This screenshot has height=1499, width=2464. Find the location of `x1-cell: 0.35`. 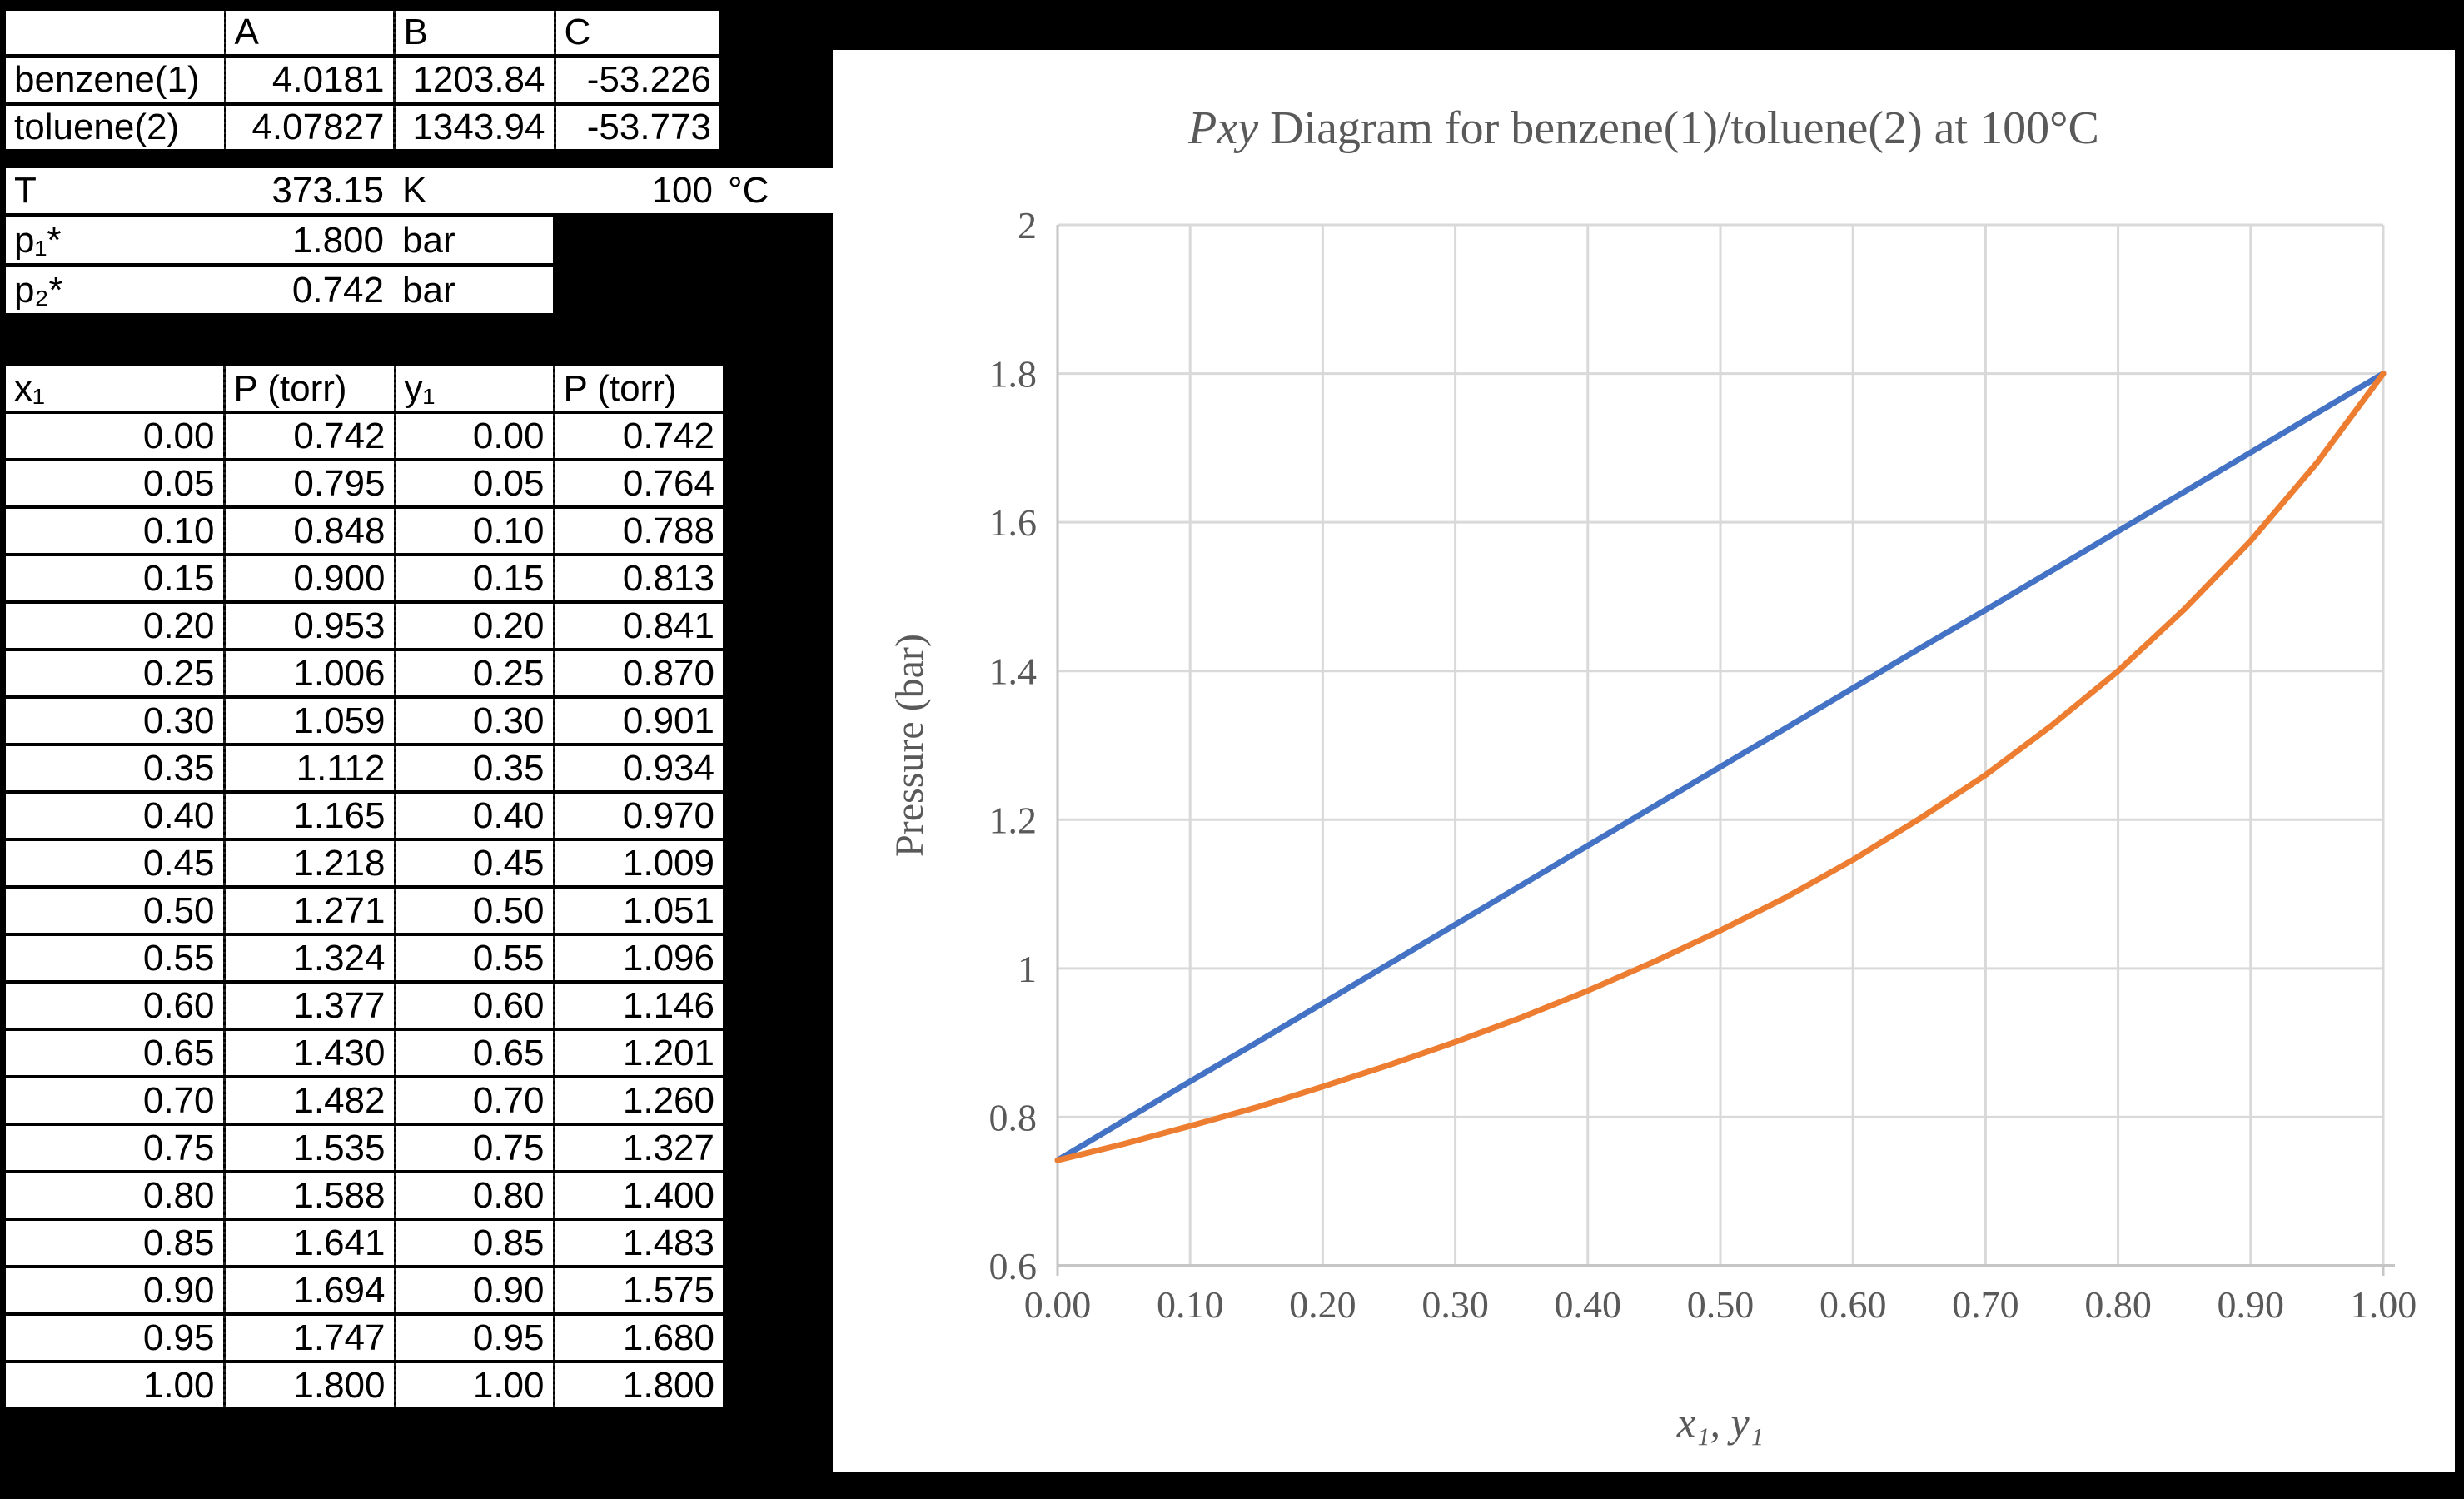

x1-cell: 0.35 is located at coordinates (115, 768).